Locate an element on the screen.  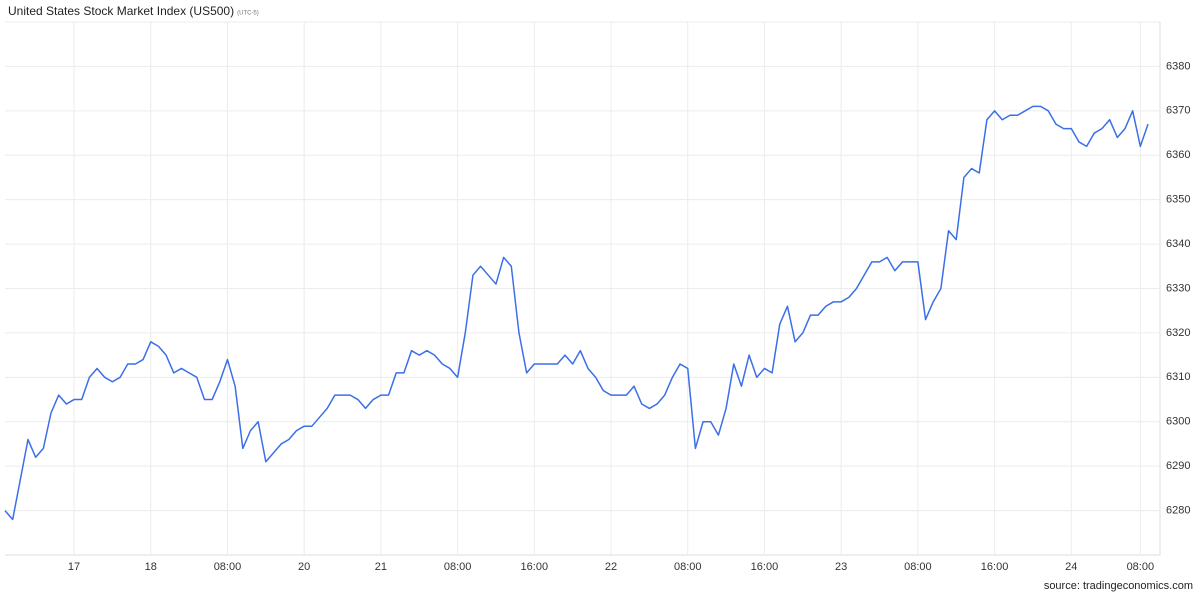
y-tick-label: 6340 is located at coordinates (1178, 244).